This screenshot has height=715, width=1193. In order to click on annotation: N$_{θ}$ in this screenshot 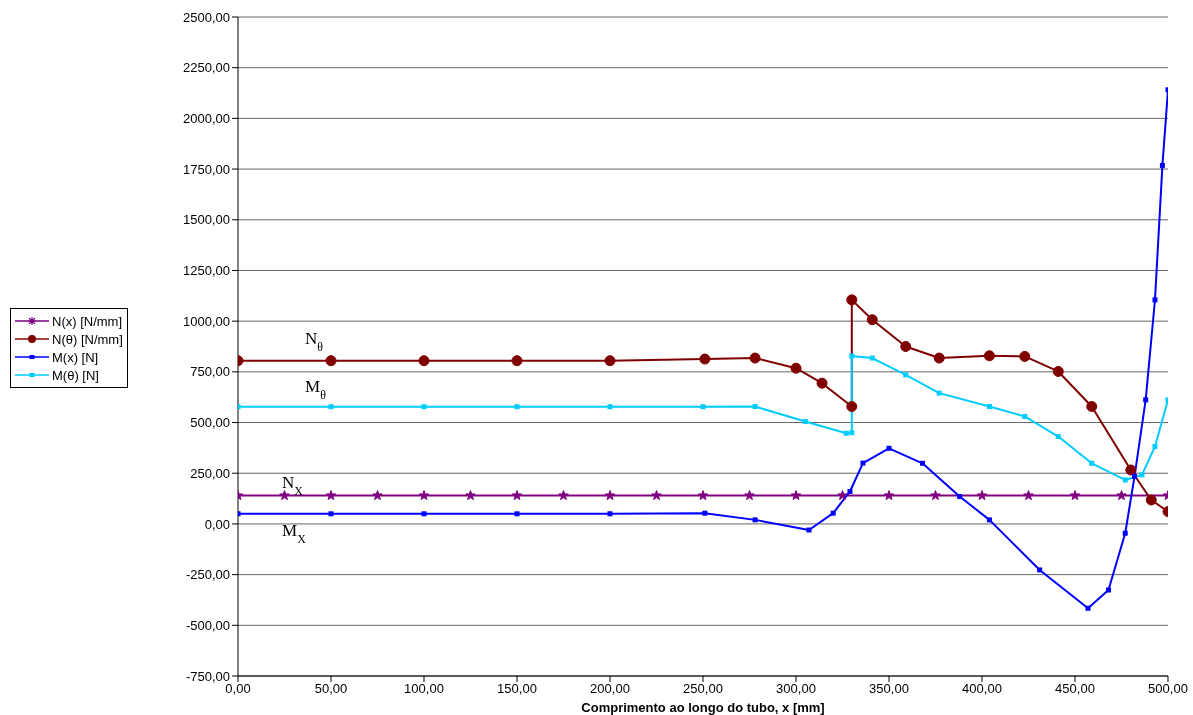, I will do `click(314, 341)`.